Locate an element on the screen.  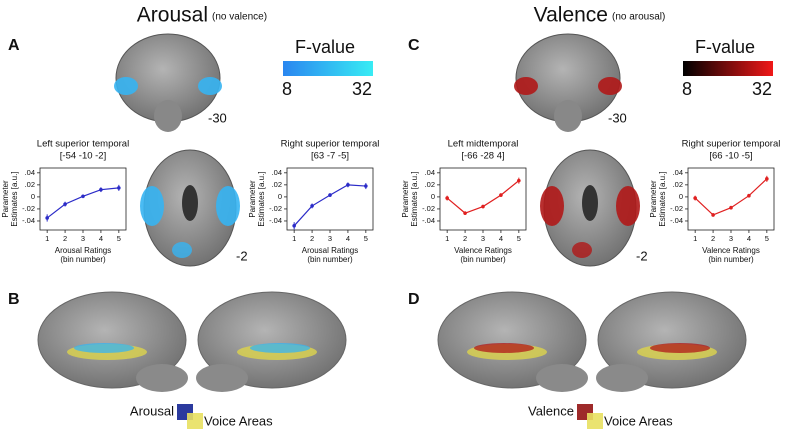
panel-heading: Arousal is located at coordinates (172, 15).